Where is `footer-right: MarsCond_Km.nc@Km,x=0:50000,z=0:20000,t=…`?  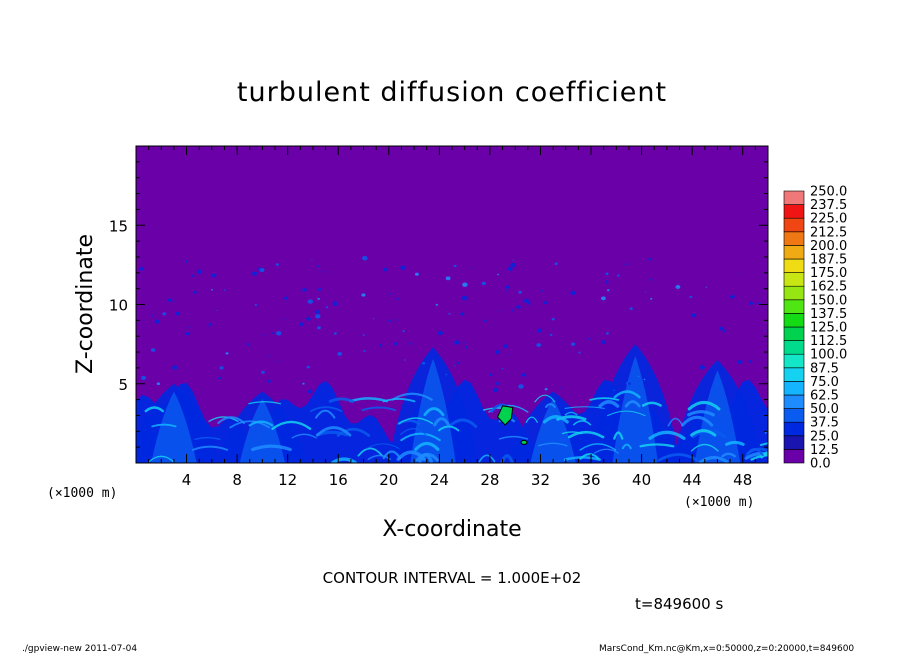 footer-right: MarsCond_Km.nc@Km,x=0:50000,z=0:20000,t=… is located at coordinates (726, 649).